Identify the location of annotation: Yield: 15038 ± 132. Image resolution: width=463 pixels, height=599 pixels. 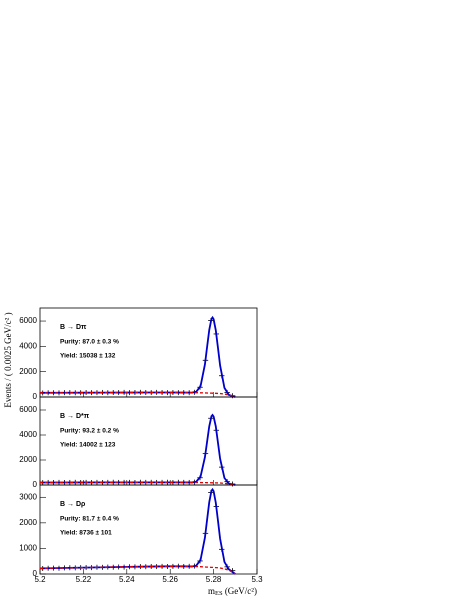
(88, 356).